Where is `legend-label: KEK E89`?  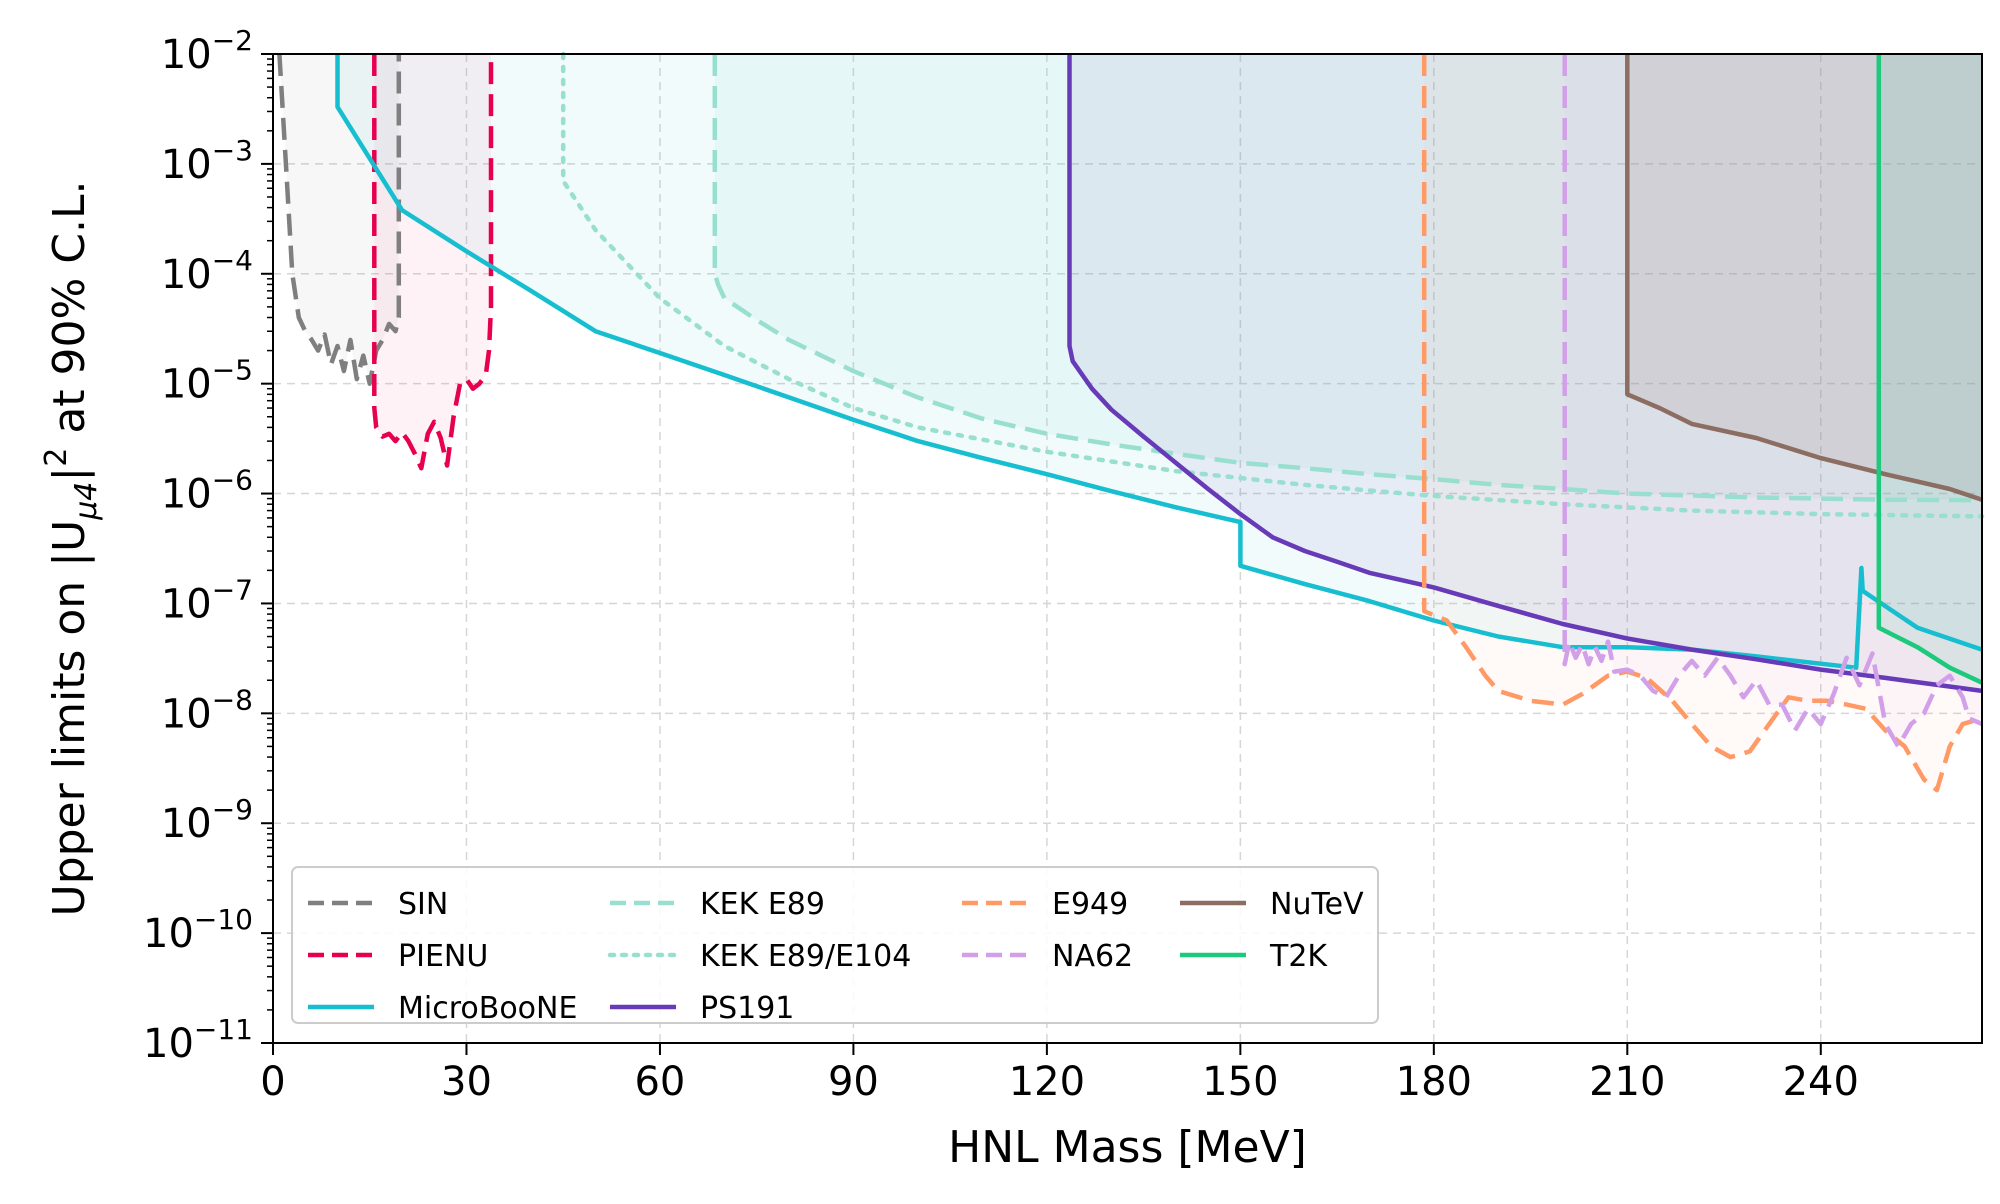 legend-label: KEK E89 is located at coordinates (762, 904).